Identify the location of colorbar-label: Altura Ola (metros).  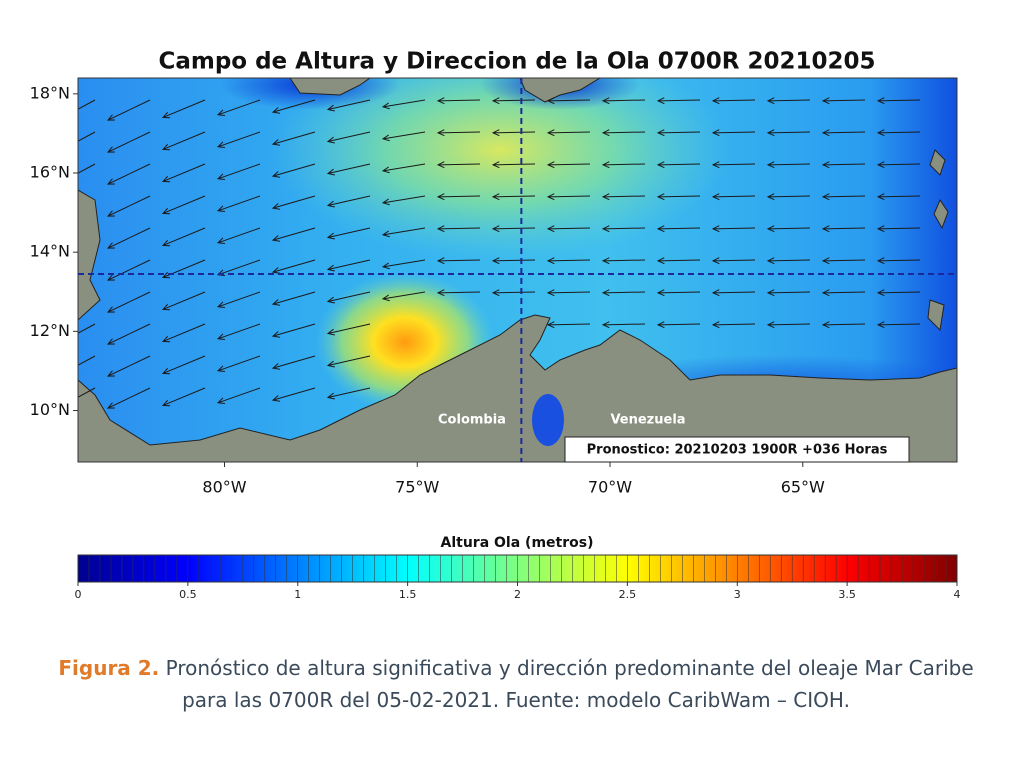
(517, 543).